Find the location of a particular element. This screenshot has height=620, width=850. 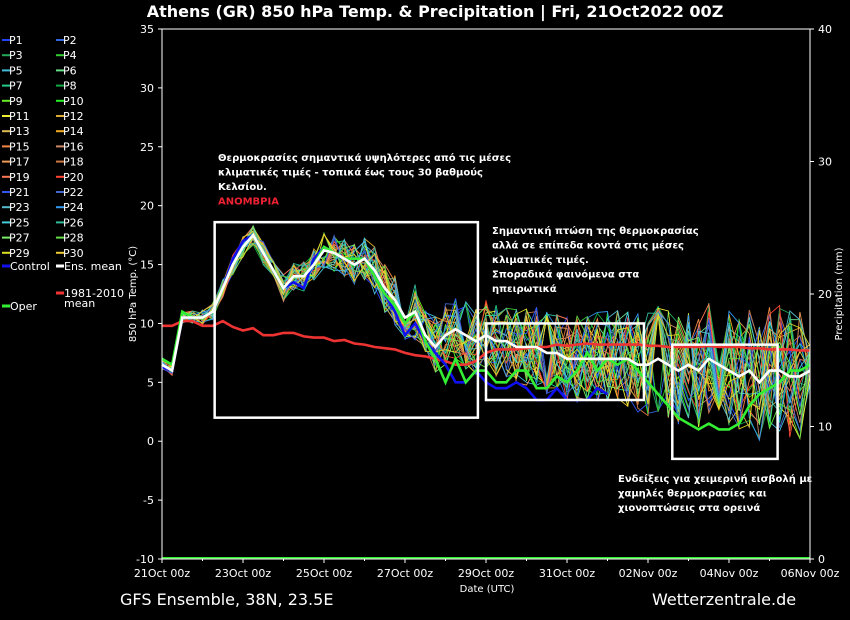

legend-label-oper: Oper is located at coordinates (23, 306).